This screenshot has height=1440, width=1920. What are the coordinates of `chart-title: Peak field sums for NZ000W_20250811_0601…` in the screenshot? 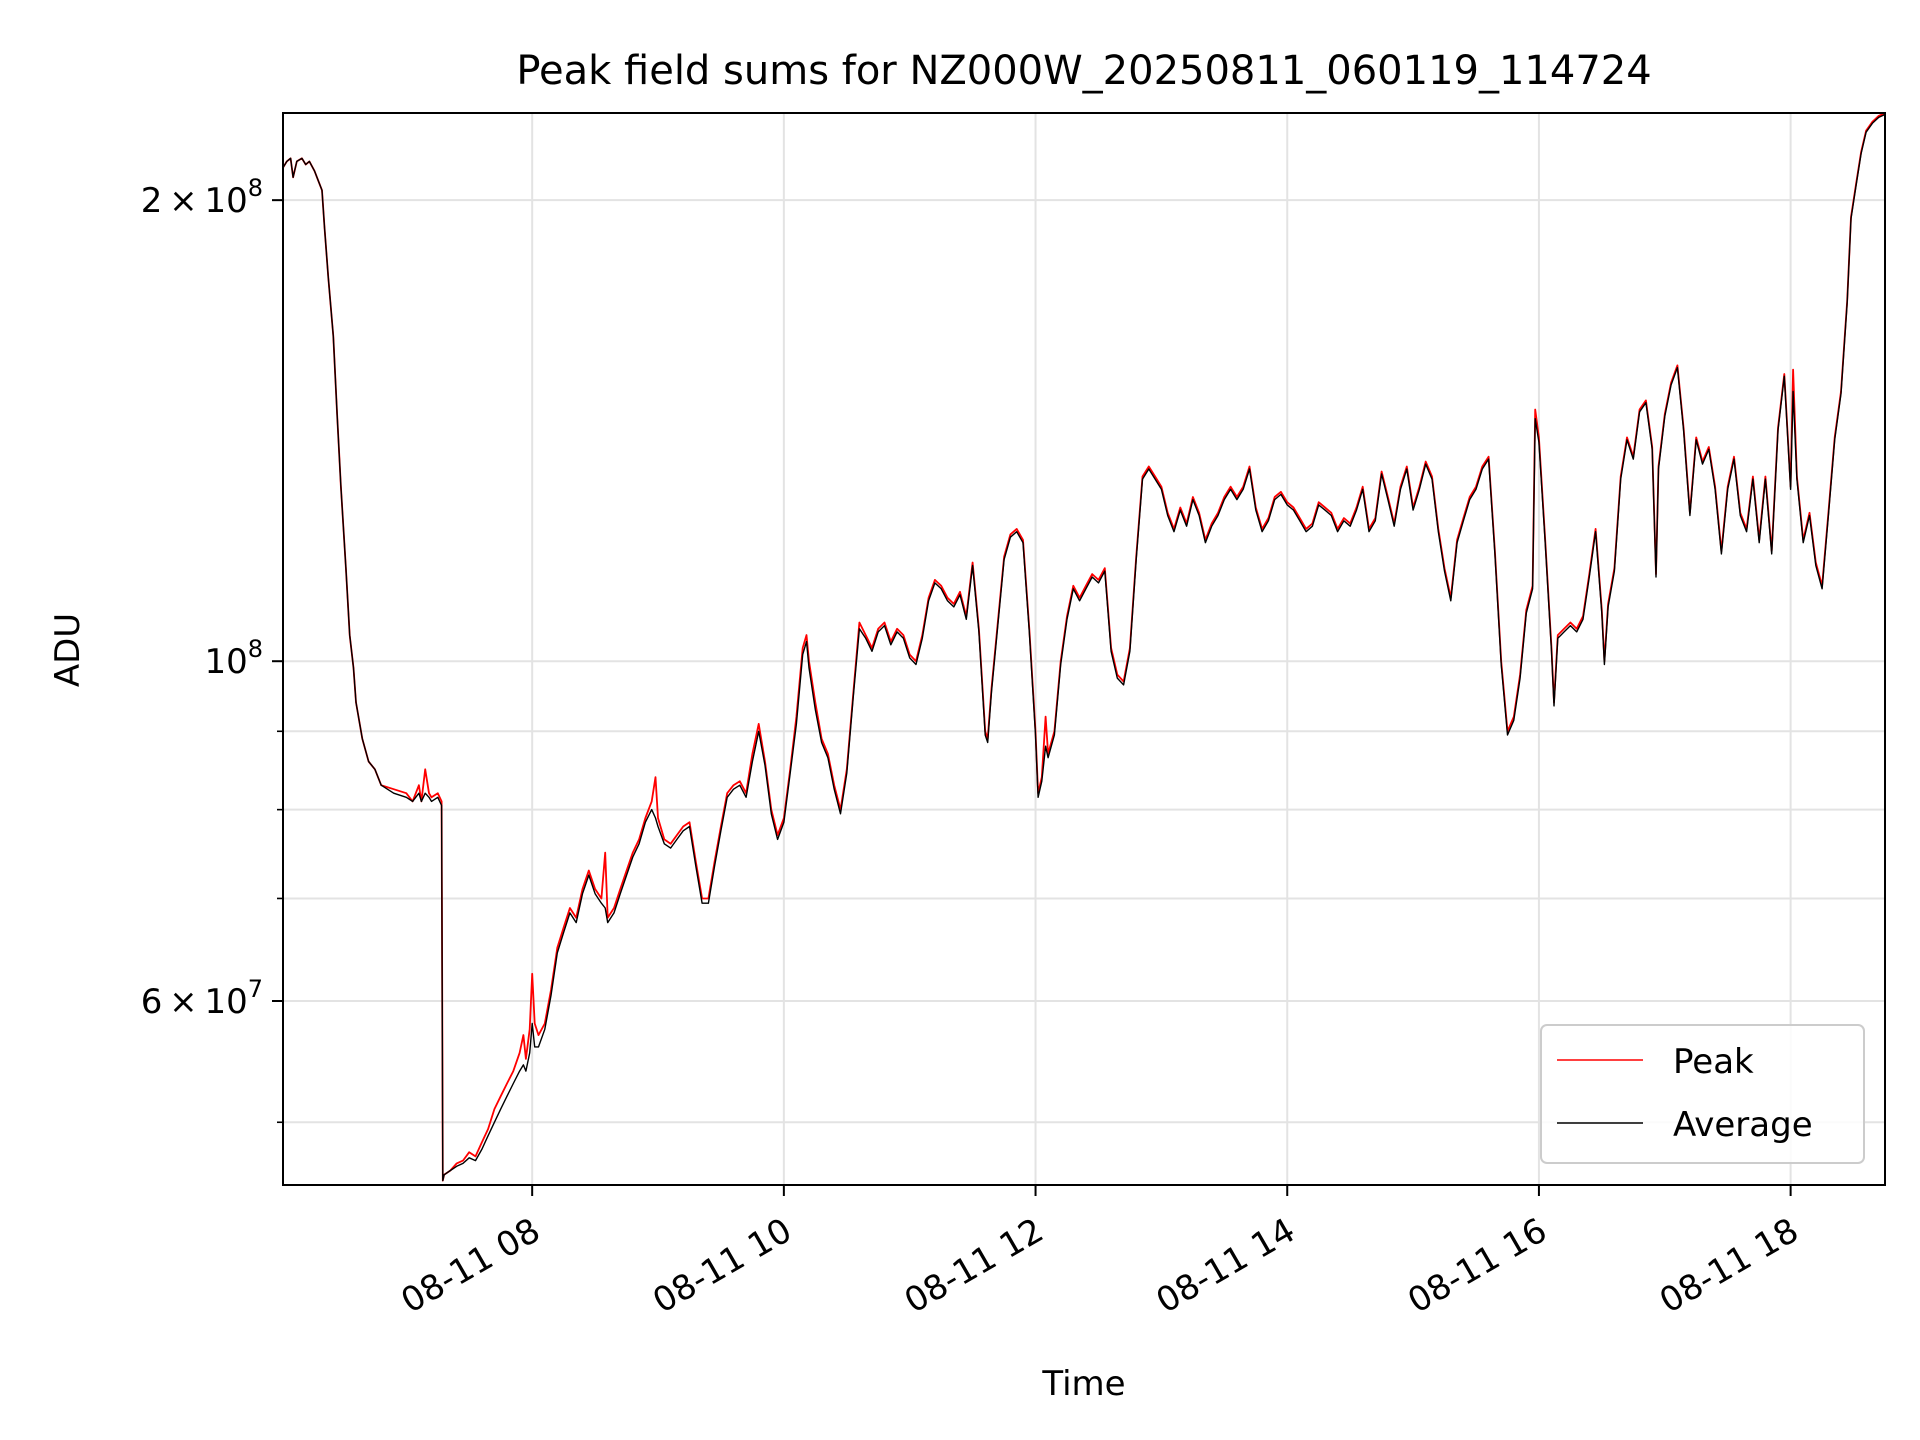 It's located at (1083, 71).